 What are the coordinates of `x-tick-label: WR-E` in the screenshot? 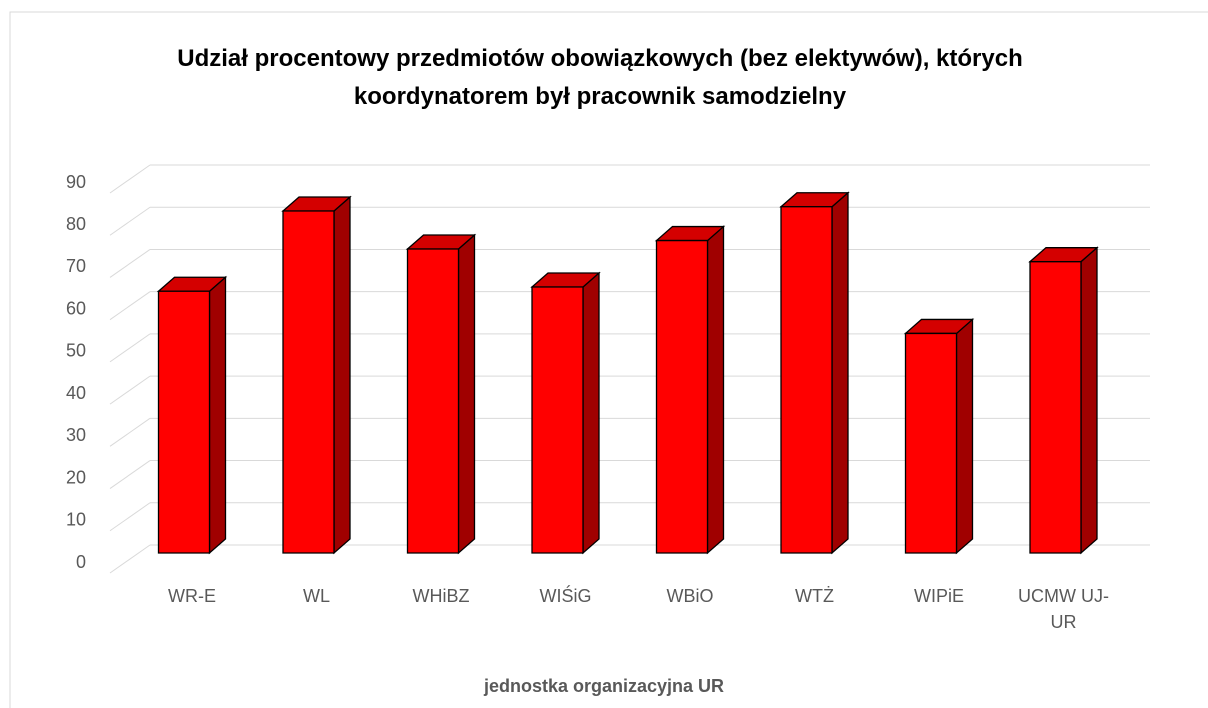 It's located at (192, 596).